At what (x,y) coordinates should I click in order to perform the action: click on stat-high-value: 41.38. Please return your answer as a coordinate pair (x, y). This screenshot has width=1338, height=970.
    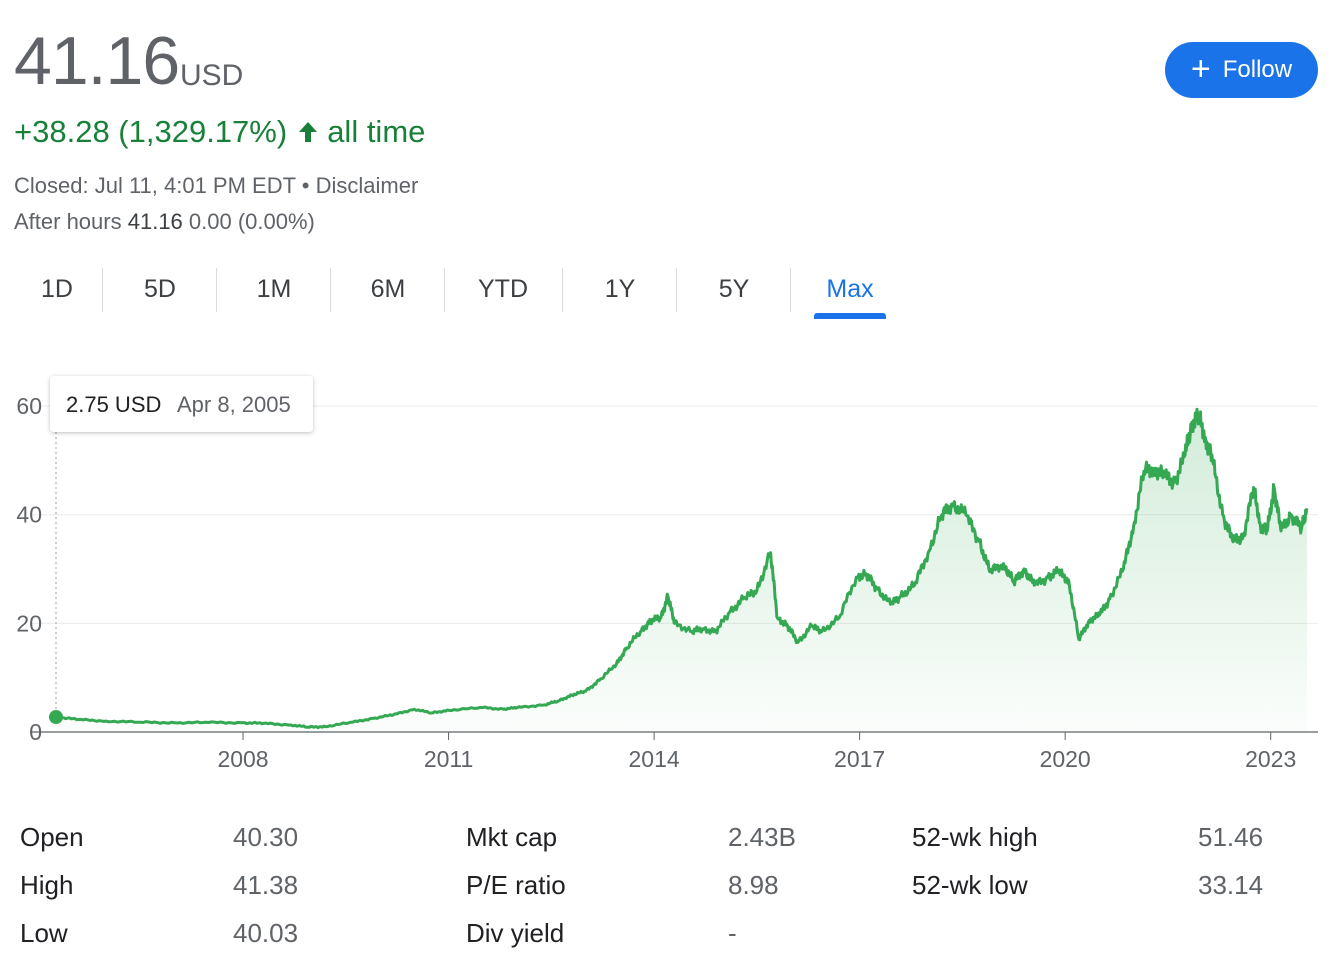
    Looking at the image, I should click on (266, 885).